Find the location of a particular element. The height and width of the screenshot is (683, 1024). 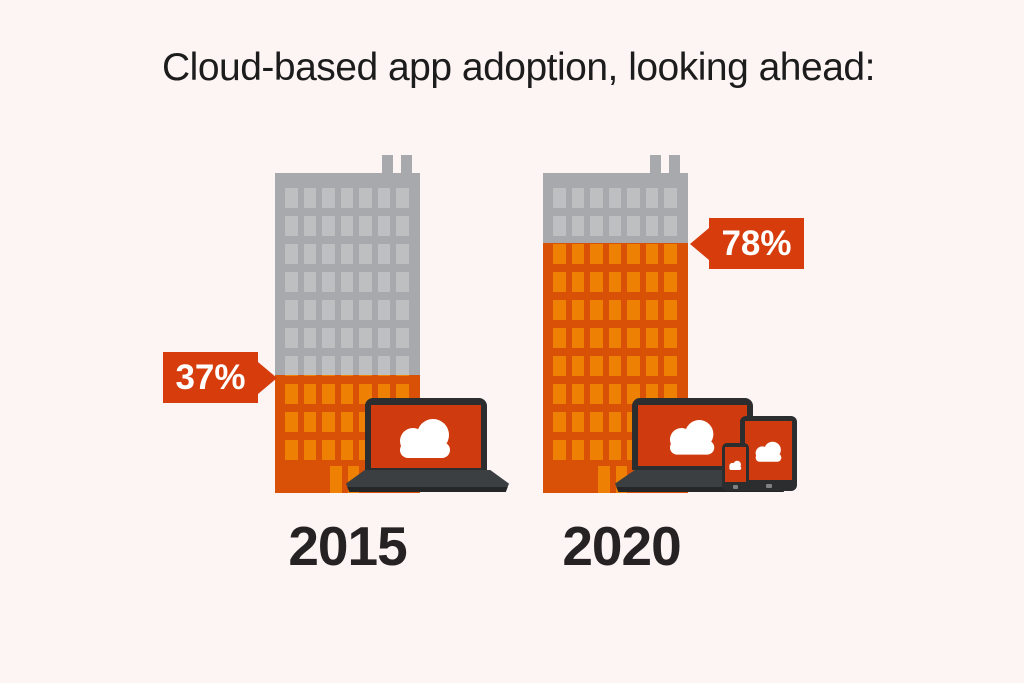

laptop-screen is located at coordinates (426, 436).